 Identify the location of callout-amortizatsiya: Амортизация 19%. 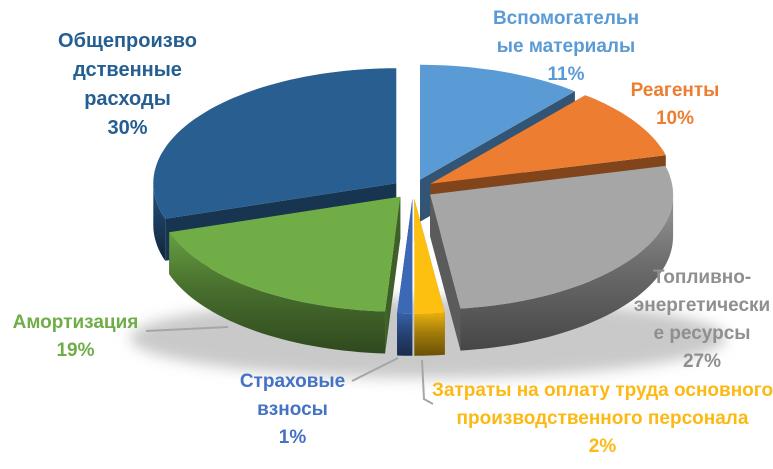
(75, 336).